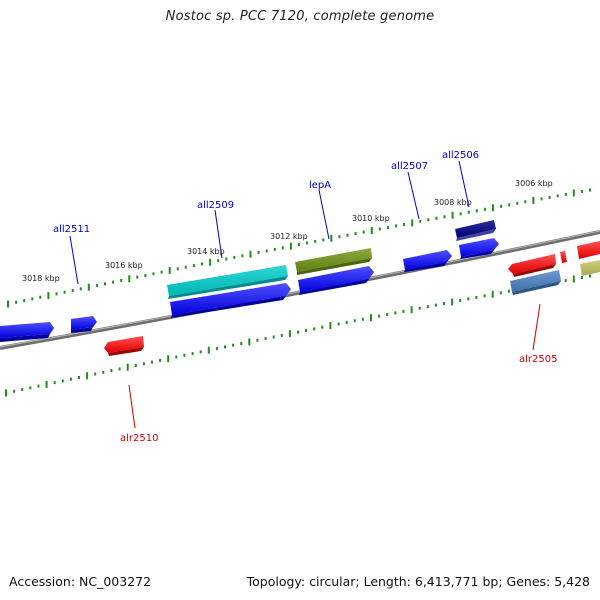 This screenshot has height=600, width=600. What do you see at coordinates (320, 185) in the screenshot?
I see `gene-label-lepA: lepA` at bounding box center [320, 185].